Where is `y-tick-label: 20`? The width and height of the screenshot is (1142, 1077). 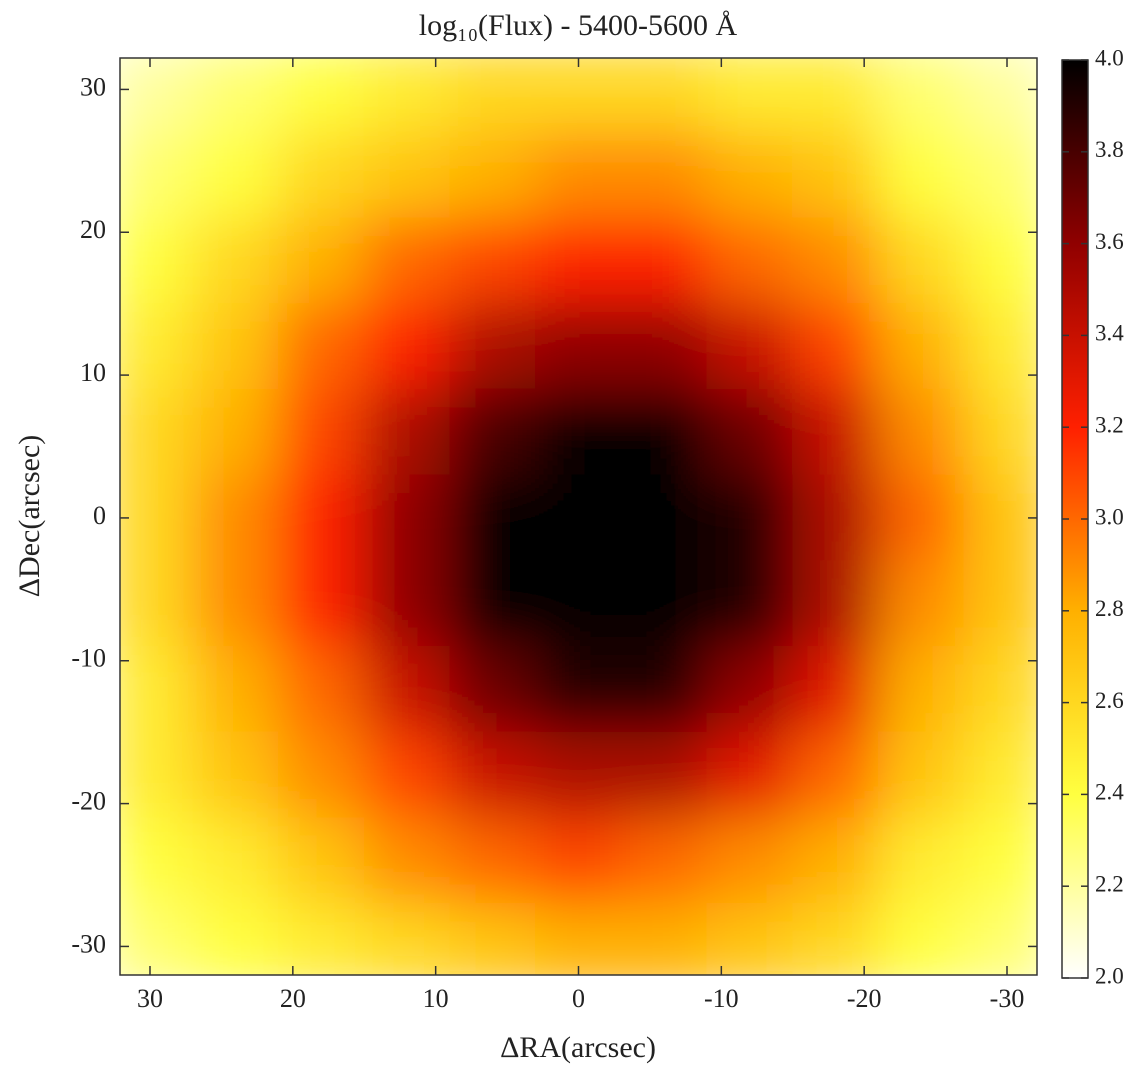 y-tick-label: 20 is located at coordinates (93, 229).